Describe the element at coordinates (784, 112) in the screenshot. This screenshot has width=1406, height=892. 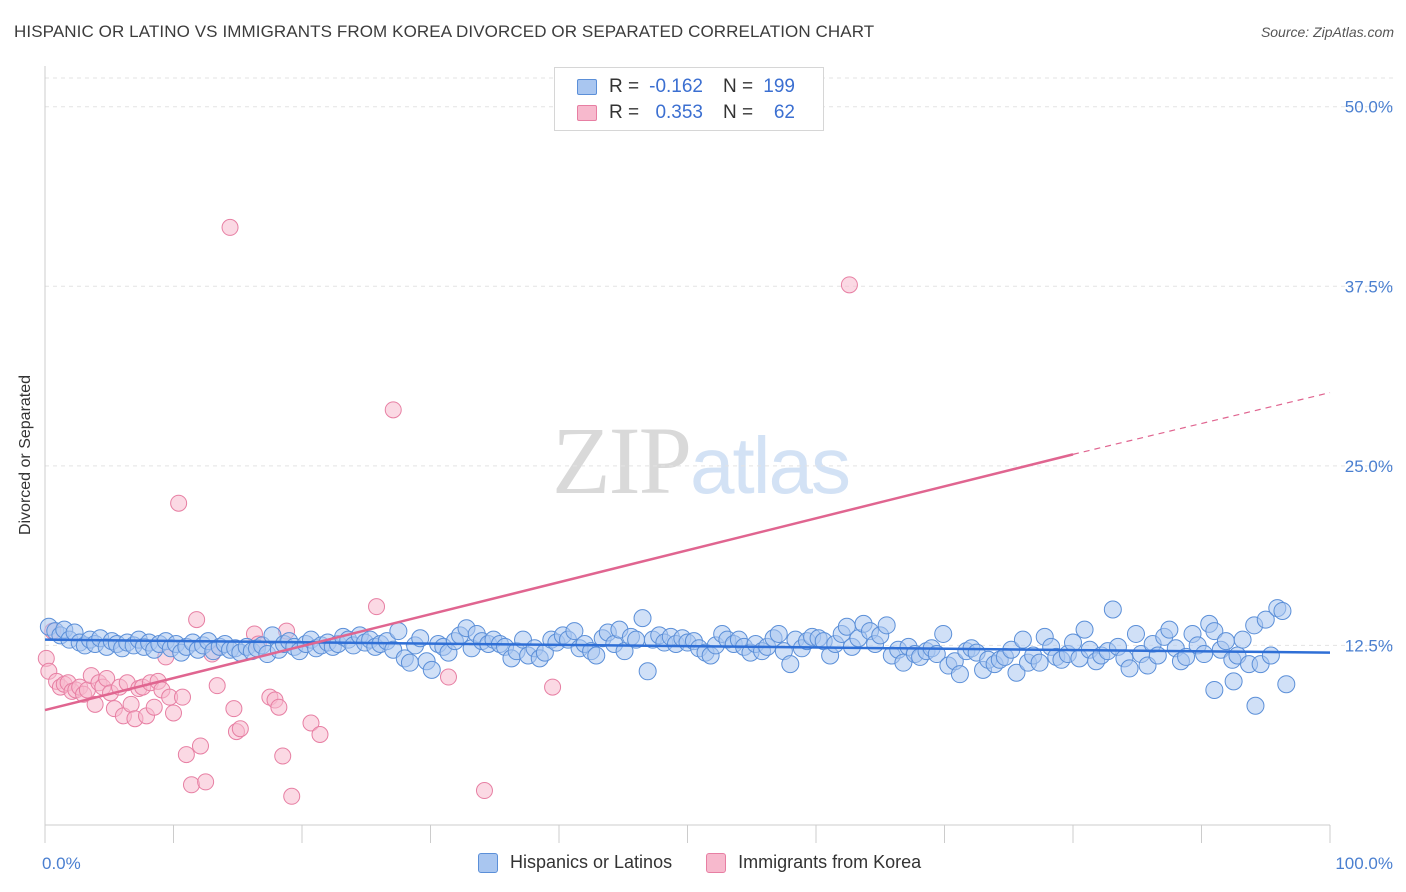
I see `legend-n-value: 62` at that location.